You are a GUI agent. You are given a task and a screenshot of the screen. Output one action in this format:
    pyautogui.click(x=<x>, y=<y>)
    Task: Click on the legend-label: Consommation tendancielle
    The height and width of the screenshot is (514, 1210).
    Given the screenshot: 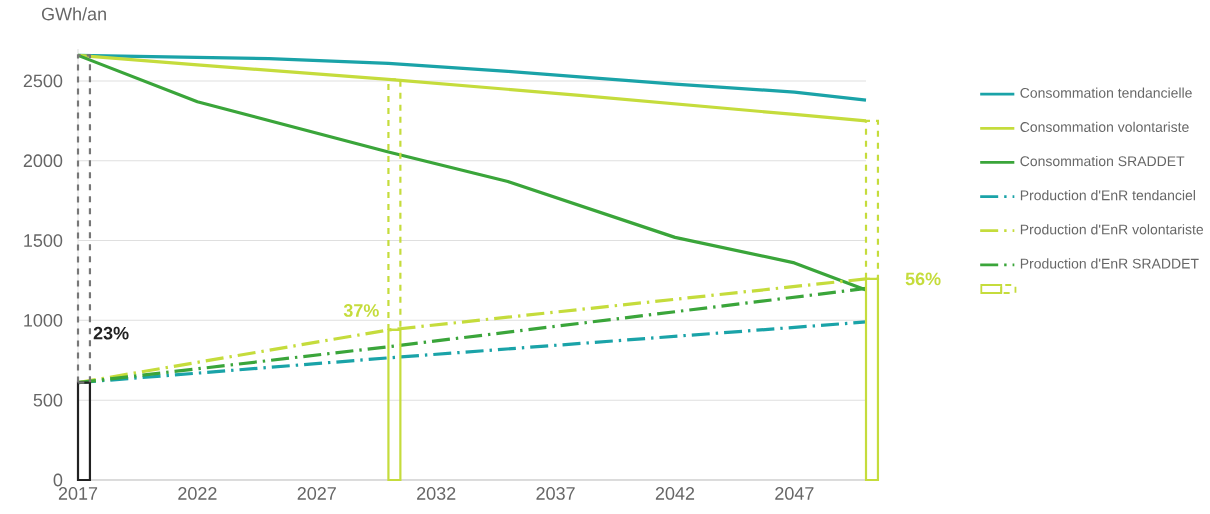 What is the action you would take?
    pyautogui.click(x=1106, y=92)
    